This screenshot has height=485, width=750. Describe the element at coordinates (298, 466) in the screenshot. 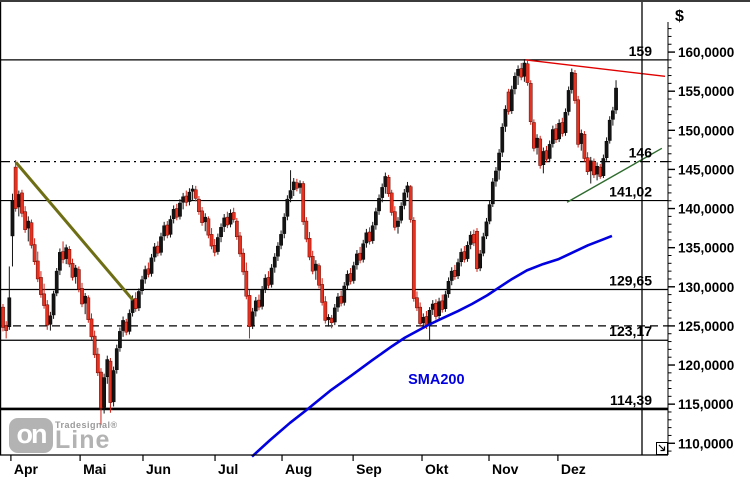

I see `x-axis: Apr Mai Jun Jul Aug Sep Okt Nov Dez` at that location.